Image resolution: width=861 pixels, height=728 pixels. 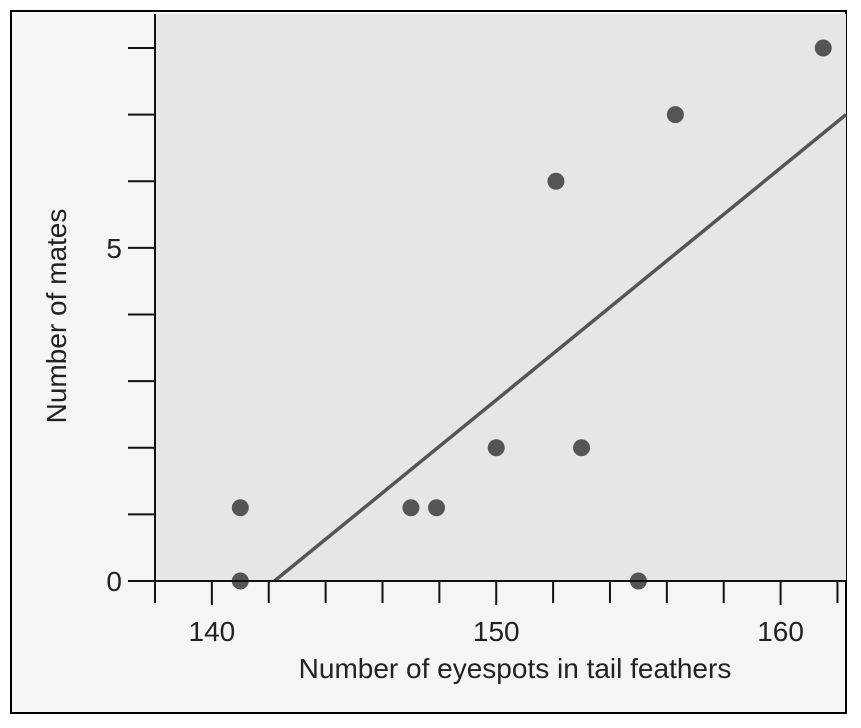 I want to click on y-tick-label-0: 0, so click(x=114, y=581).